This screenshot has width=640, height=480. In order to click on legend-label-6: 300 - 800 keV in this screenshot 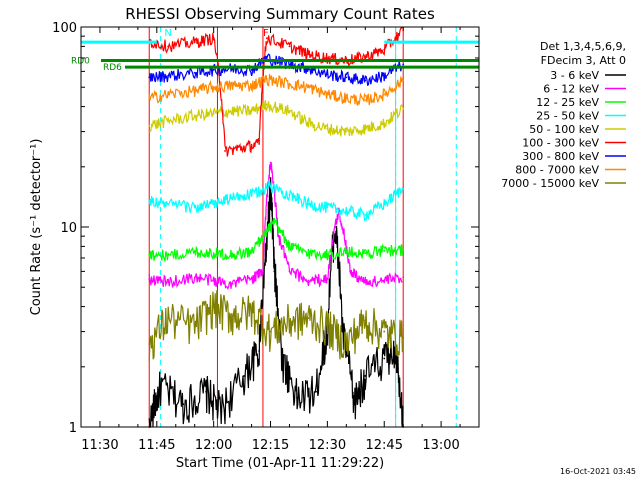, I will do `click(560, 156)`.